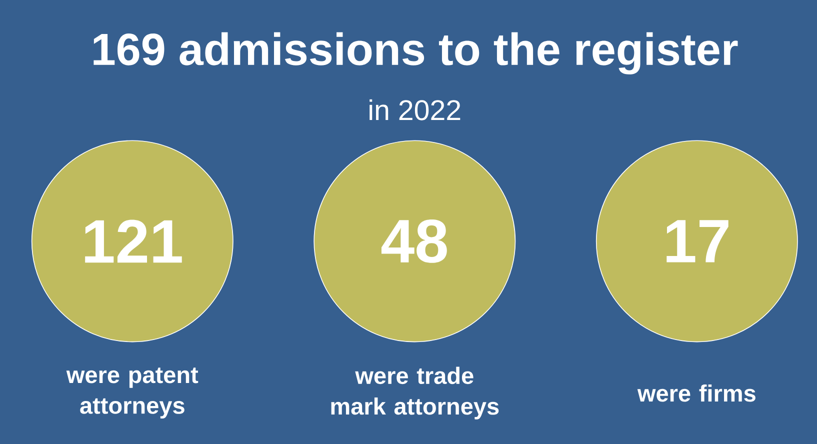 This screenshot has width=817, height=444. What do you see at coordinates (416, 53) in the screenshot?
I see `text: 169 admissions to the register` at bounding box center [416, 53].